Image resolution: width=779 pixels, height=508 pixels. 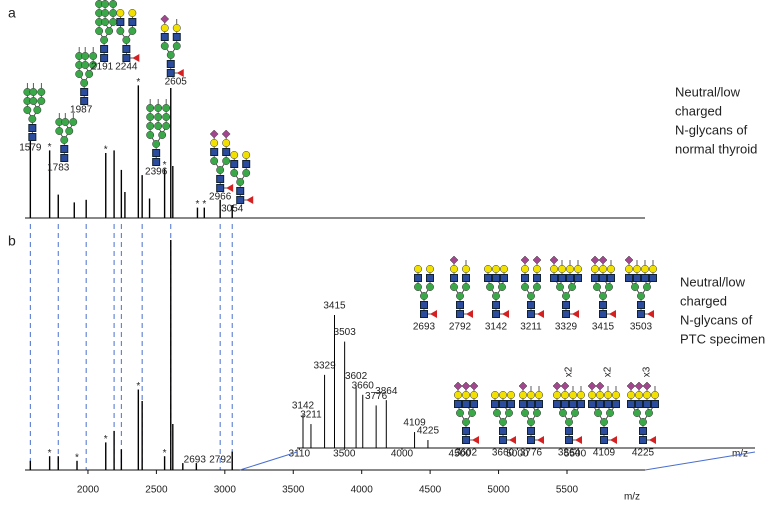 What do you see at coordinates (176, 82) in the screenshot?
I see `peak-label: 2605` at bounding box center [176, 82].